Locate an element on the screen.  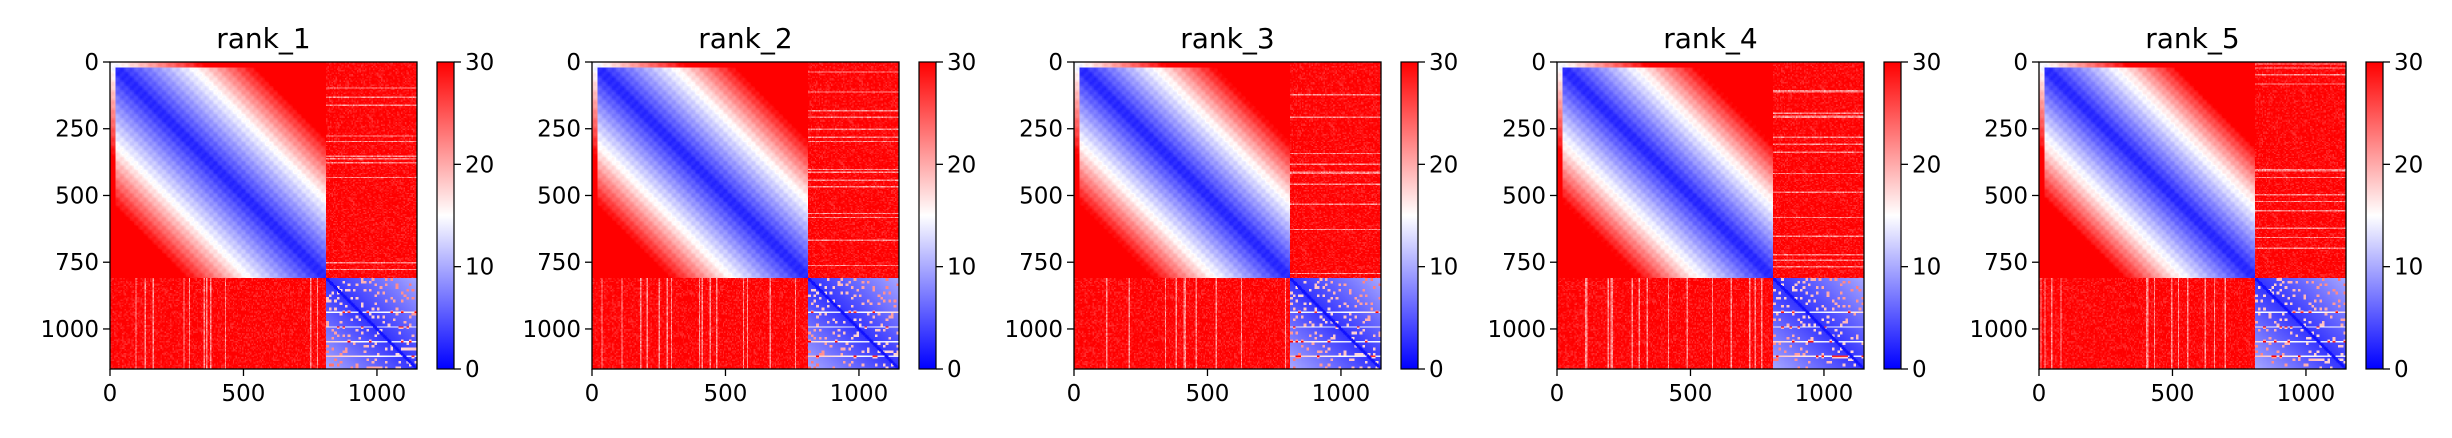
panel-title: rank_2 is located at coordinates (745, 38).